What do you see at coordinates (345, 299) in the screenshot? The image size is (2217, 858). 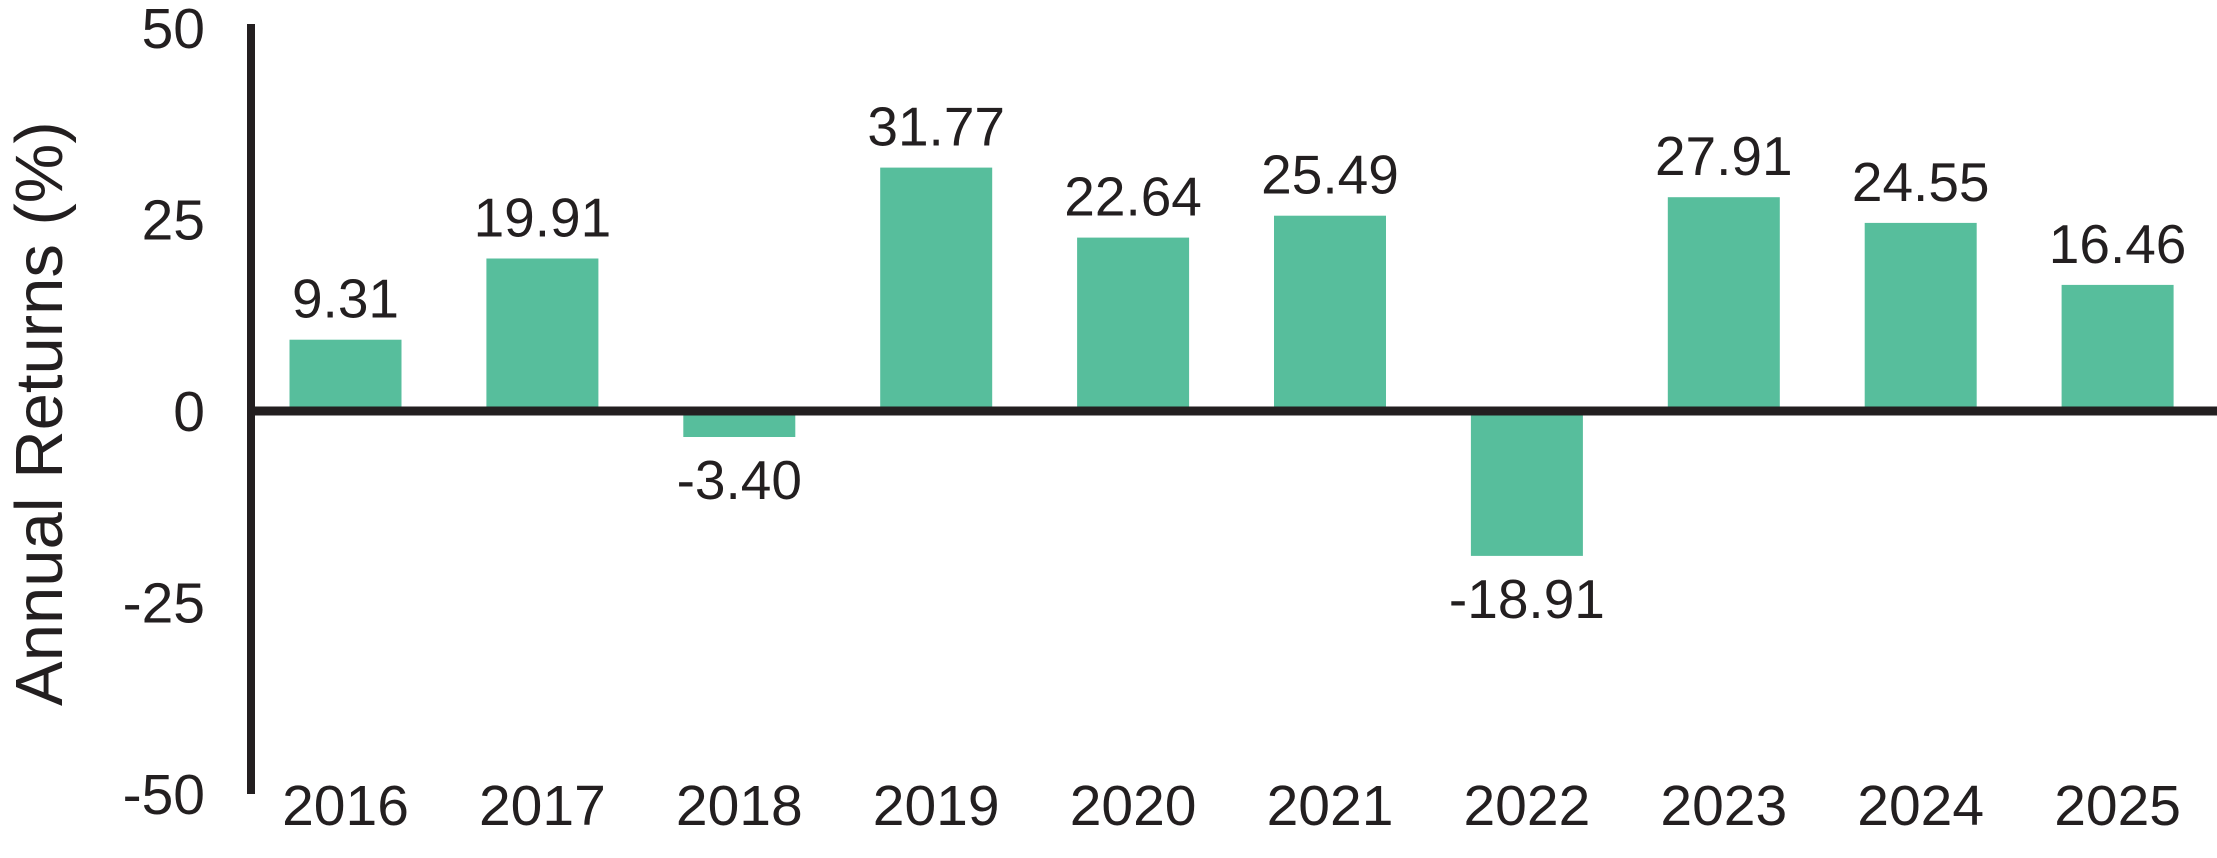 I see `value-label-2016: 9.31` at bounding box center [345, 299].